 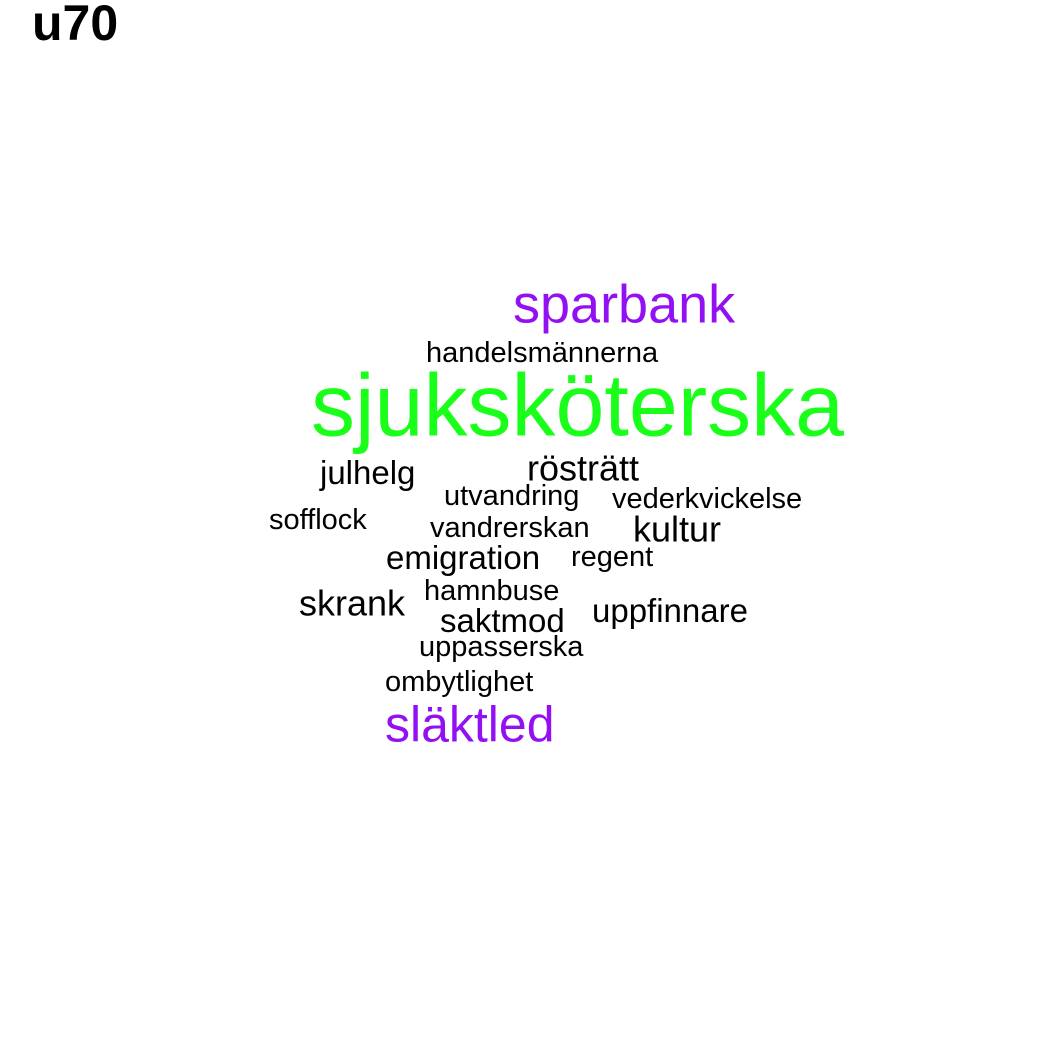 What do you see at coordinates (512, 496) in the screenshot?
I see `word-5: utvandring` at bounding box center [512, 496].